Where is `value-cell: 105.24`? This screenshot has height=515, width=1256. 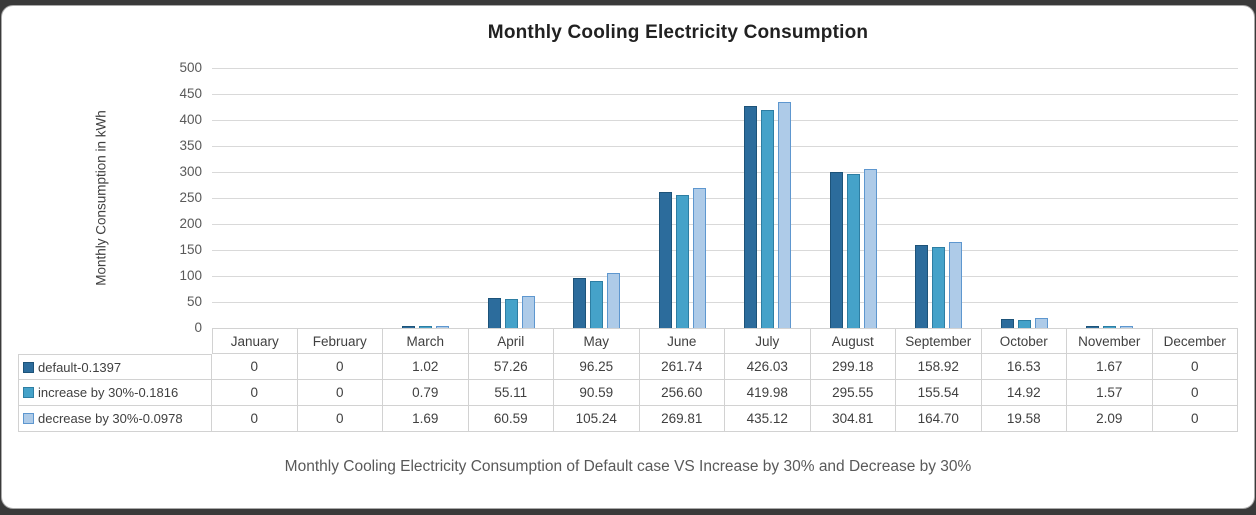
value-cell: 105.24 is located at coordinates (597, 419).